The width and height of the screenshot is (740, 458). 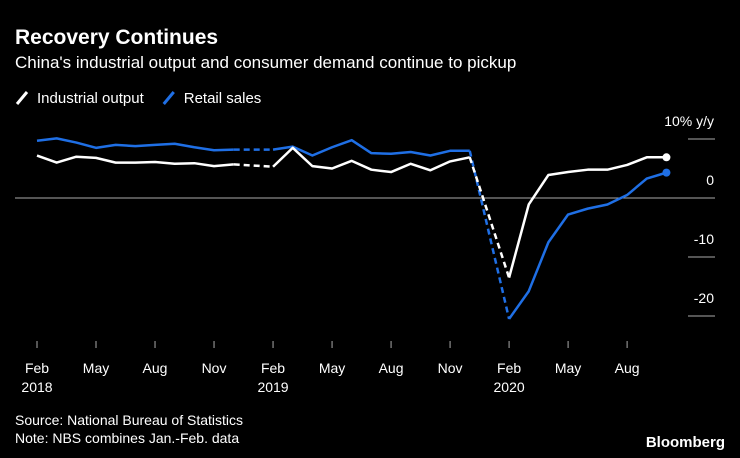 What do you see at coordinates (36, 387) in the screenshot?
I see `x-year-label: 2018` at bounding box center [36, 387].